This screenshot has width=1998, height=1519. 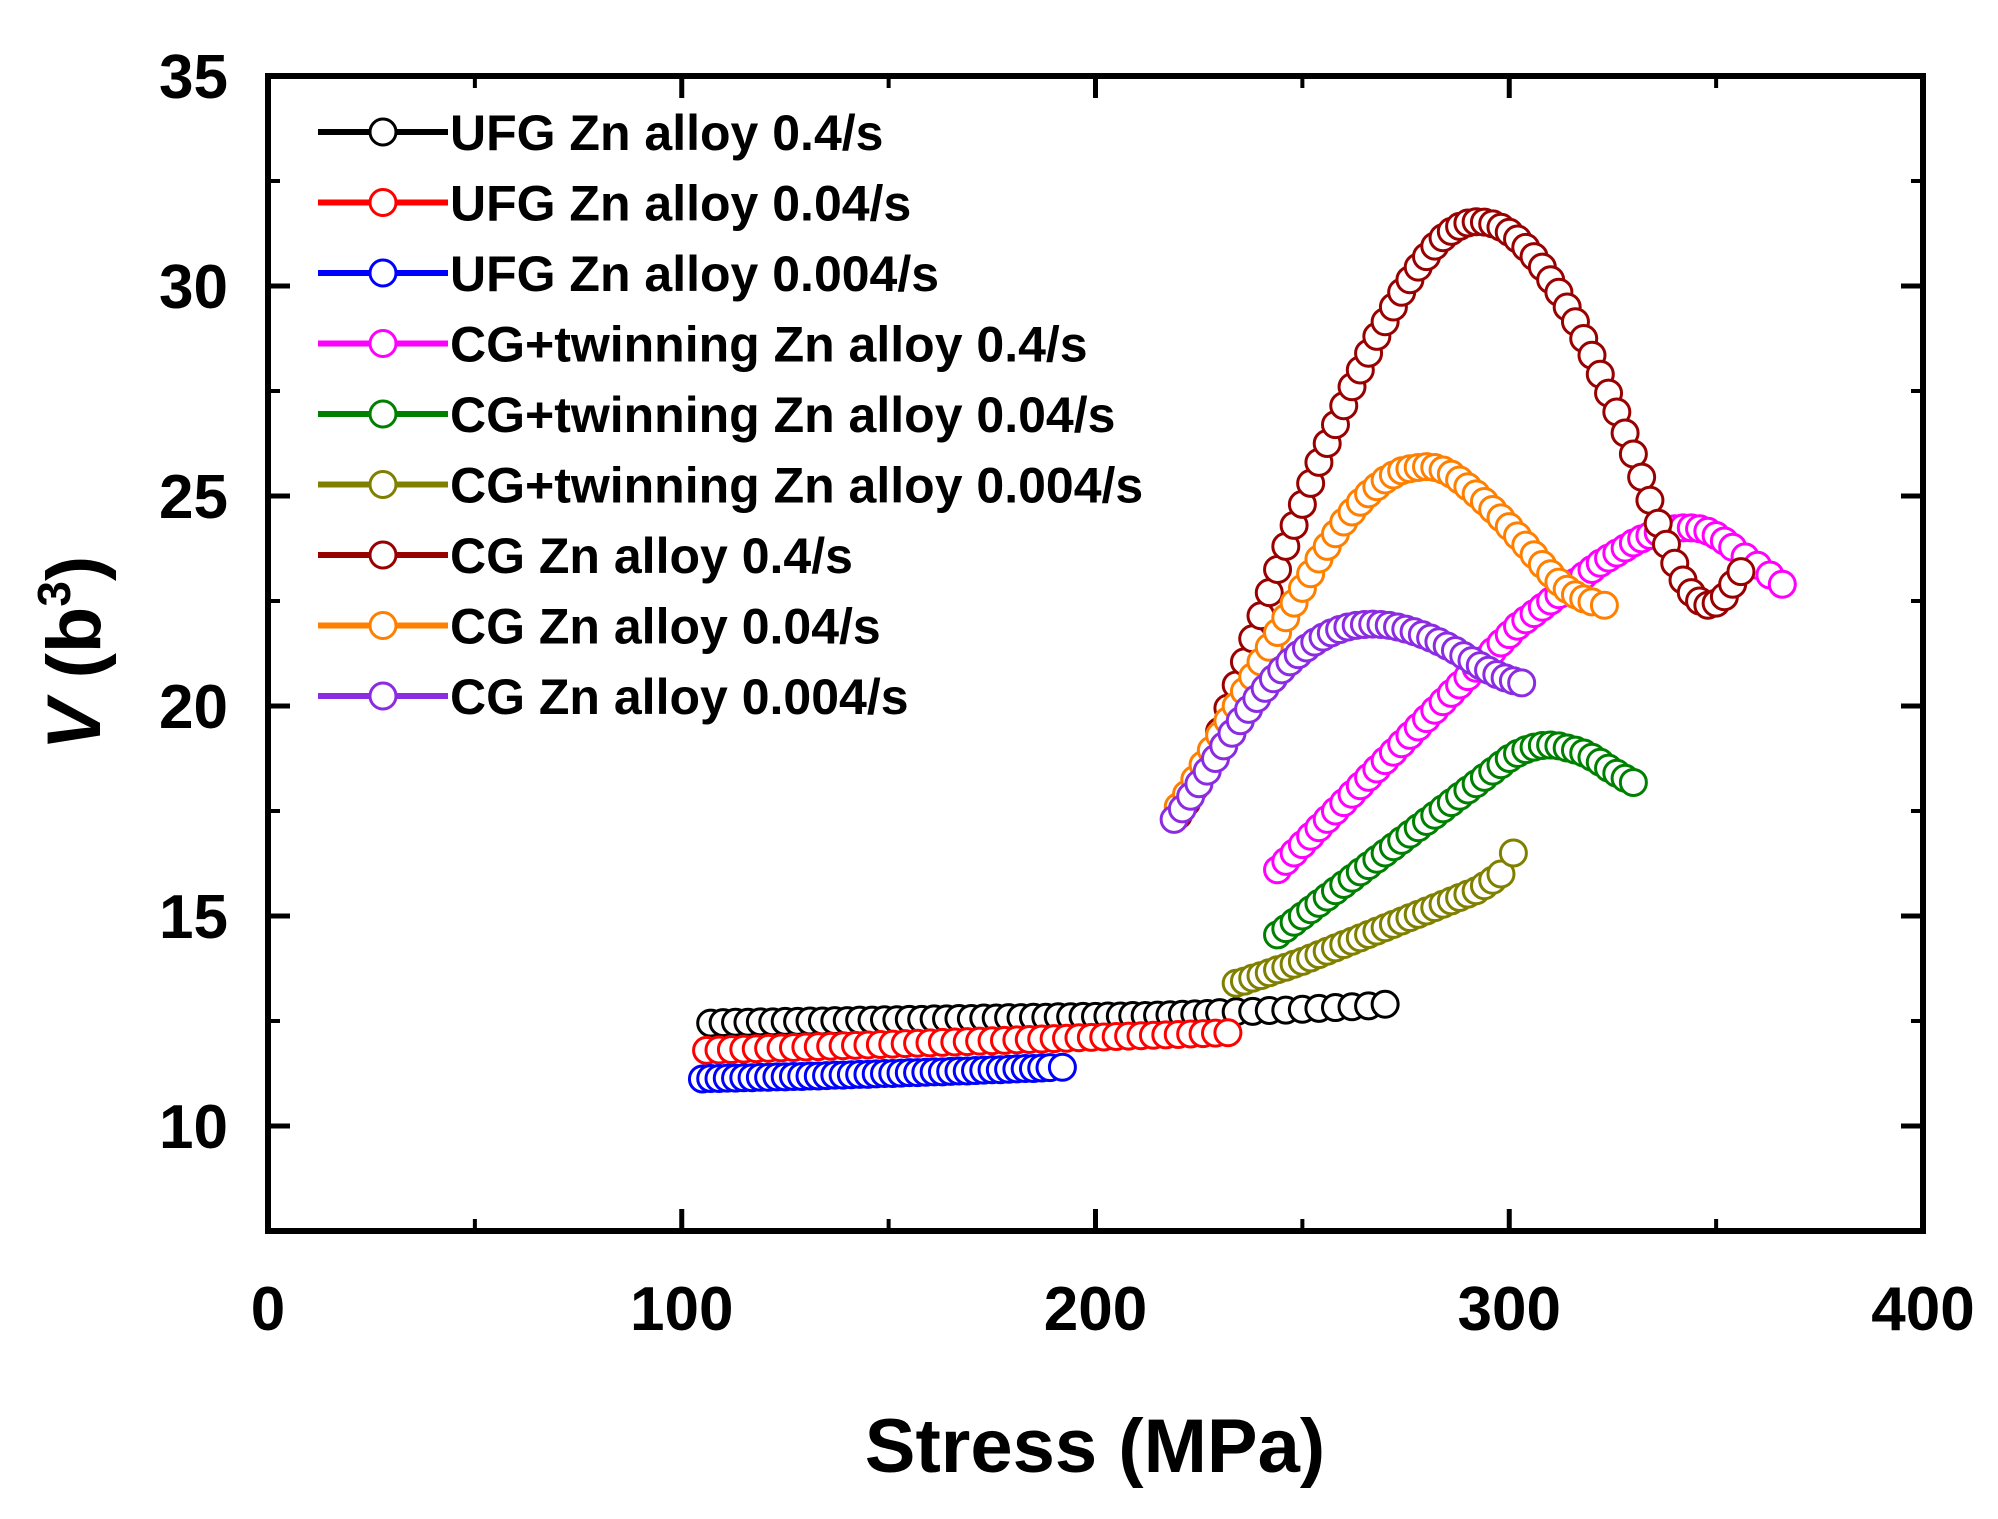 What do you see at coordinates (1095, 1309) in the screenshot?
I see `x-tick-label: 200` at bounding box center [1095, 1309].